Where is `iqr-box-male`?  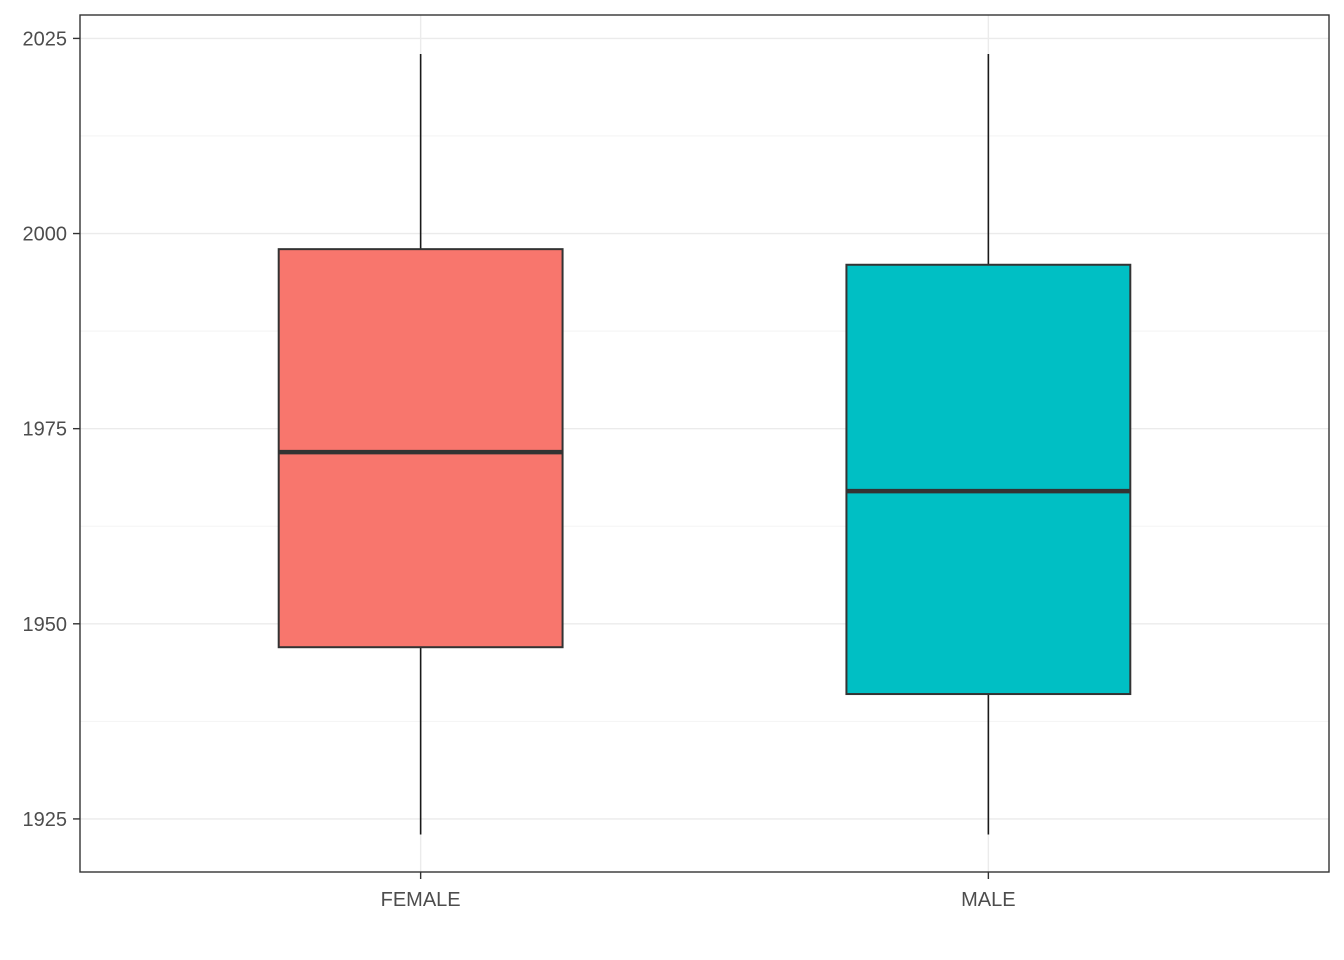 iqr-box-male is located at coordinates (988, 479).